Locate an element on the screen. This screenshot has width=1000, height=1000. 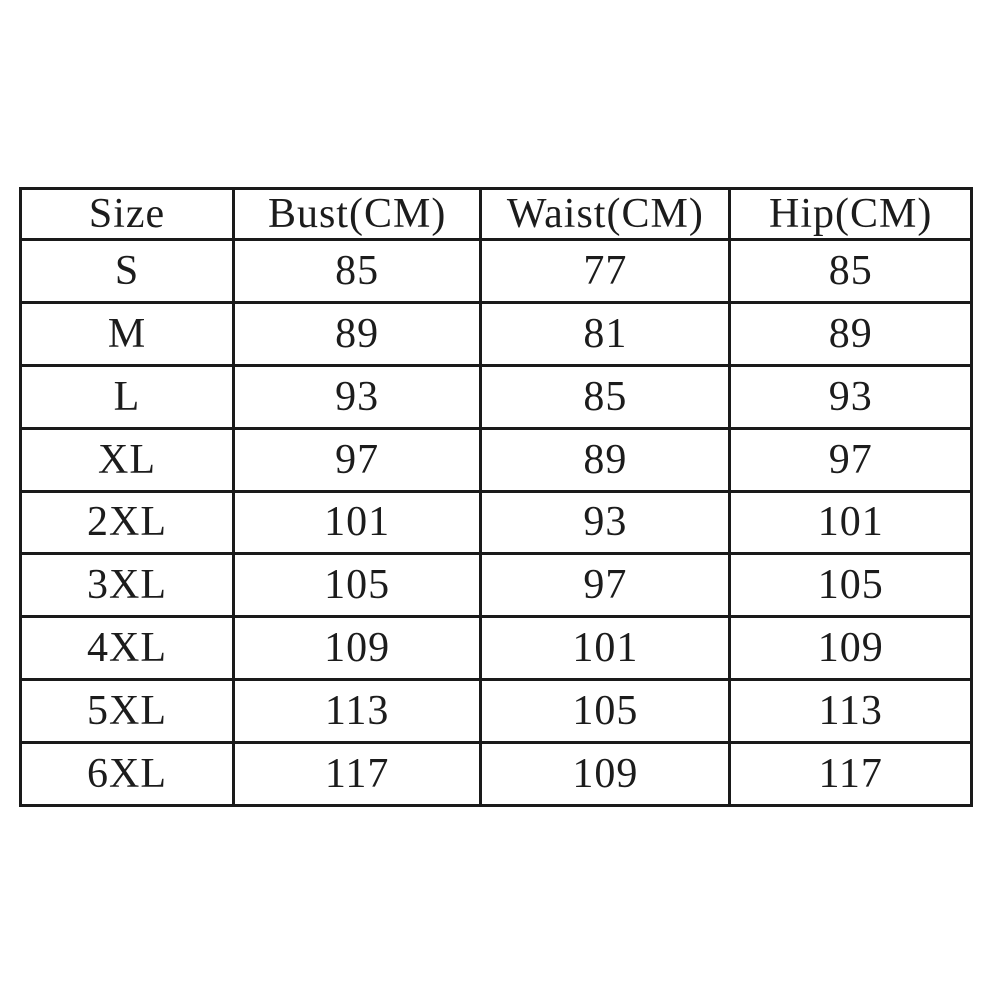
size-cell: 5XL is located at coordinates (127, 711).